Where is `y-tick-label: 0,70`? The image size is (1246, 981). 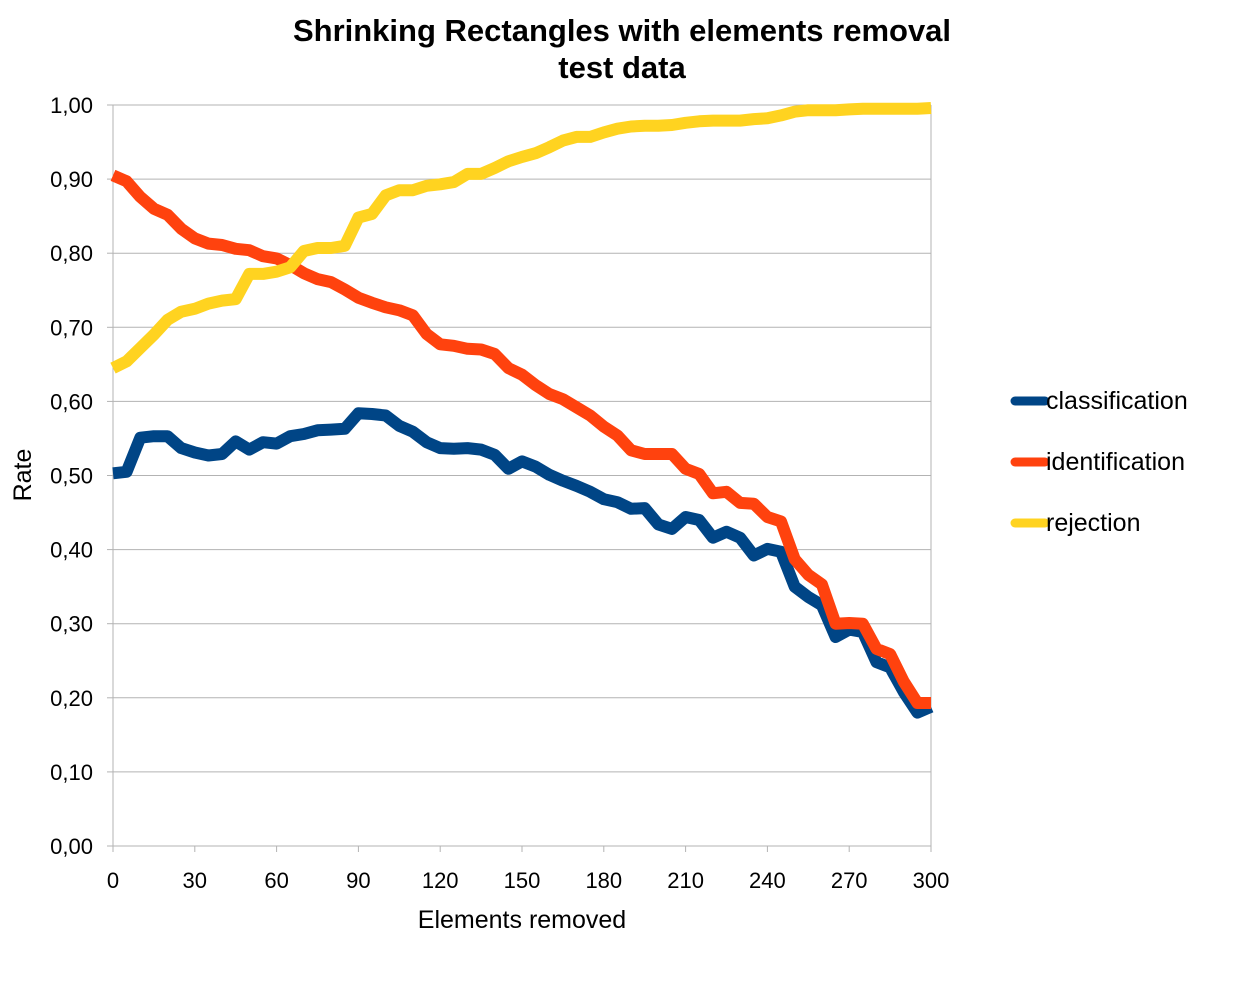
y-tick-label: 0,70 is located at coordinates (71, 327).